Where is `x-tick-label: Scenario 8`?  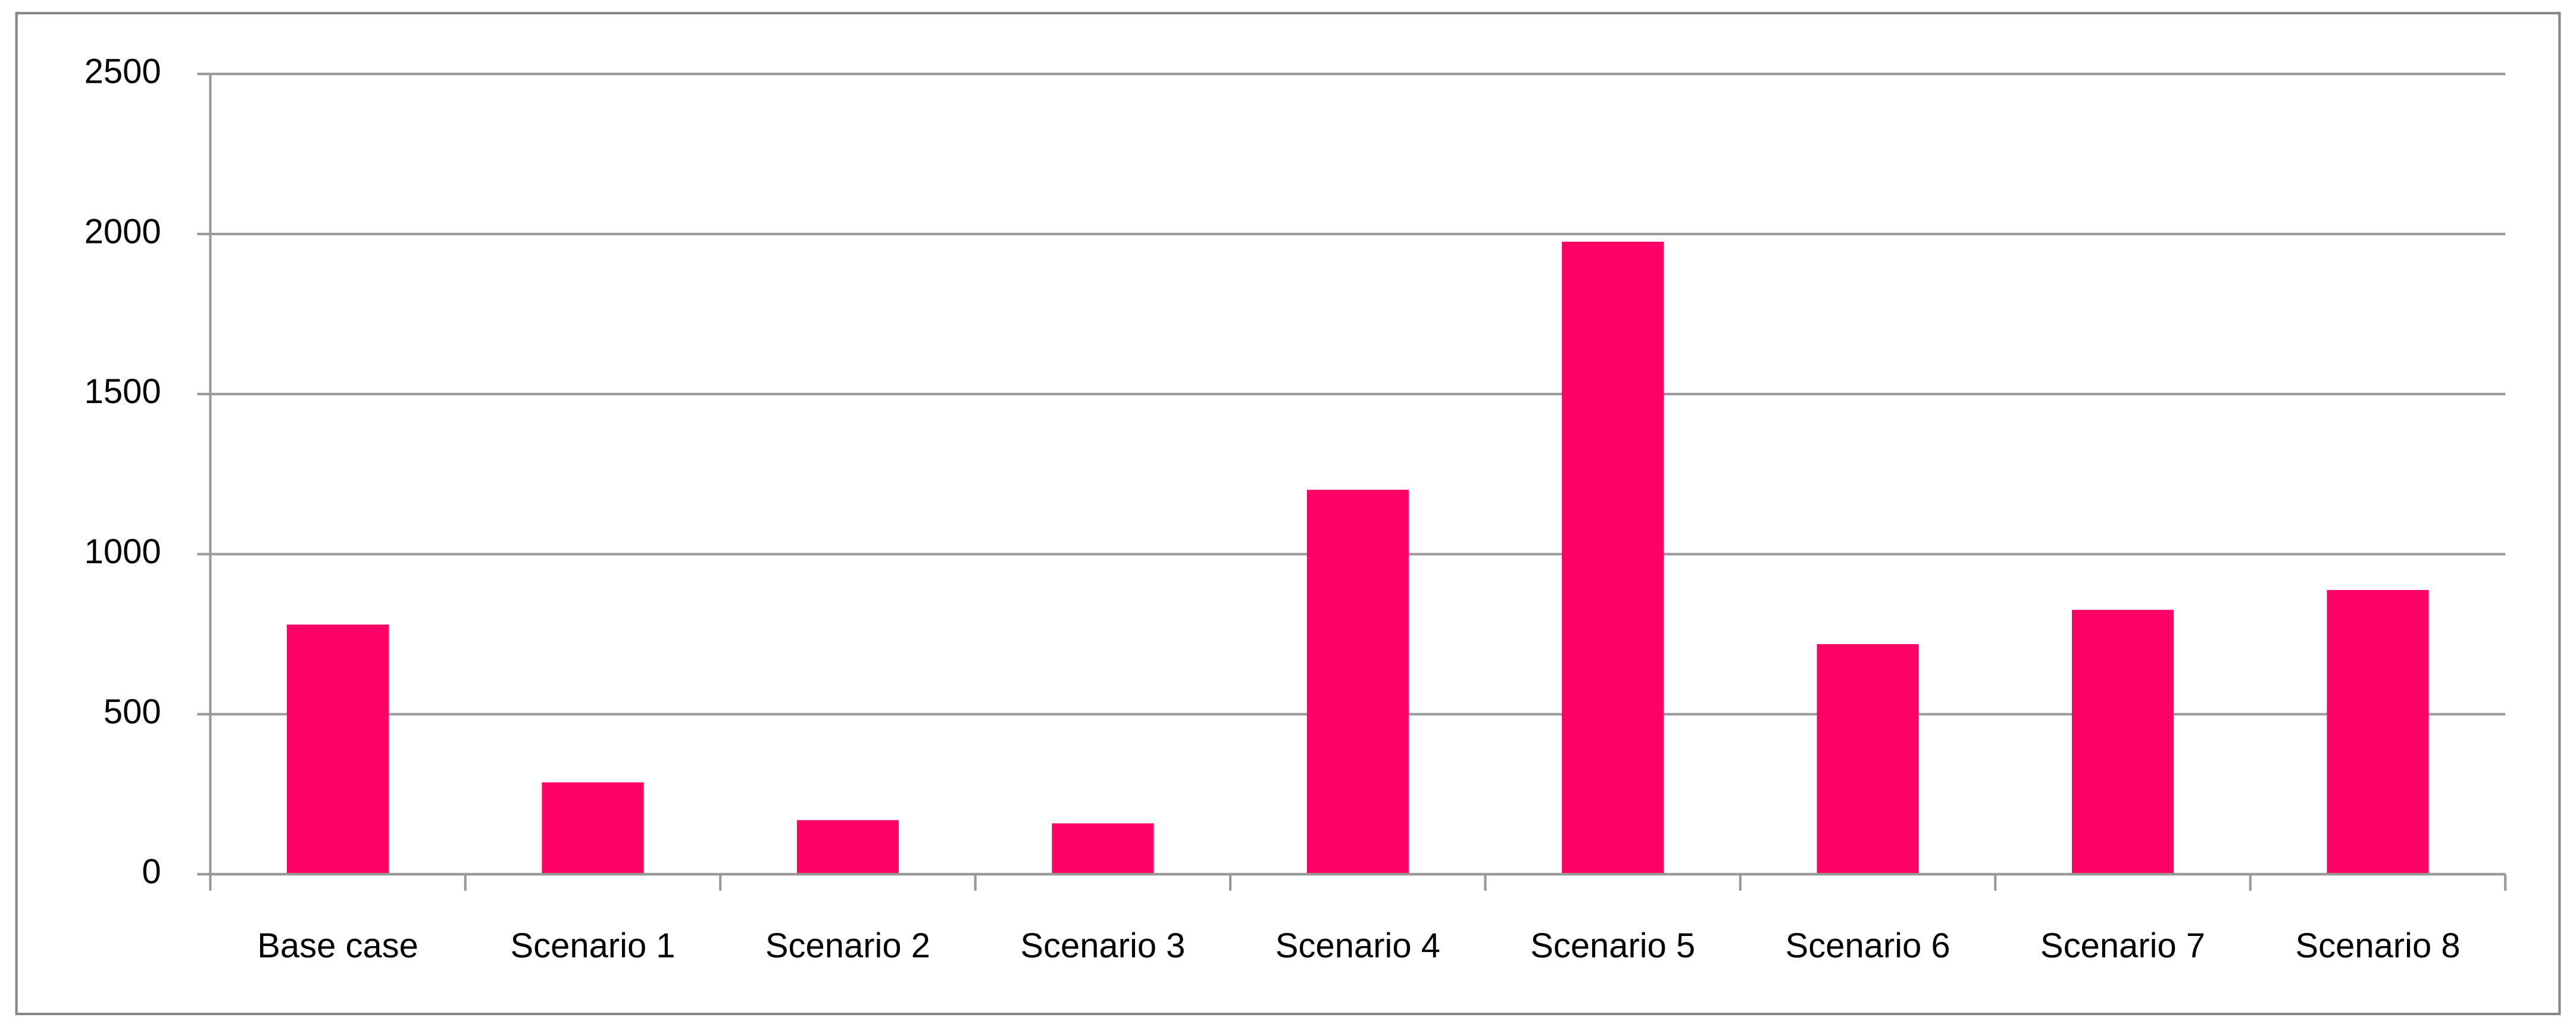 x-tick-label: Scenario 8 is located at coordinates (2377, 946).